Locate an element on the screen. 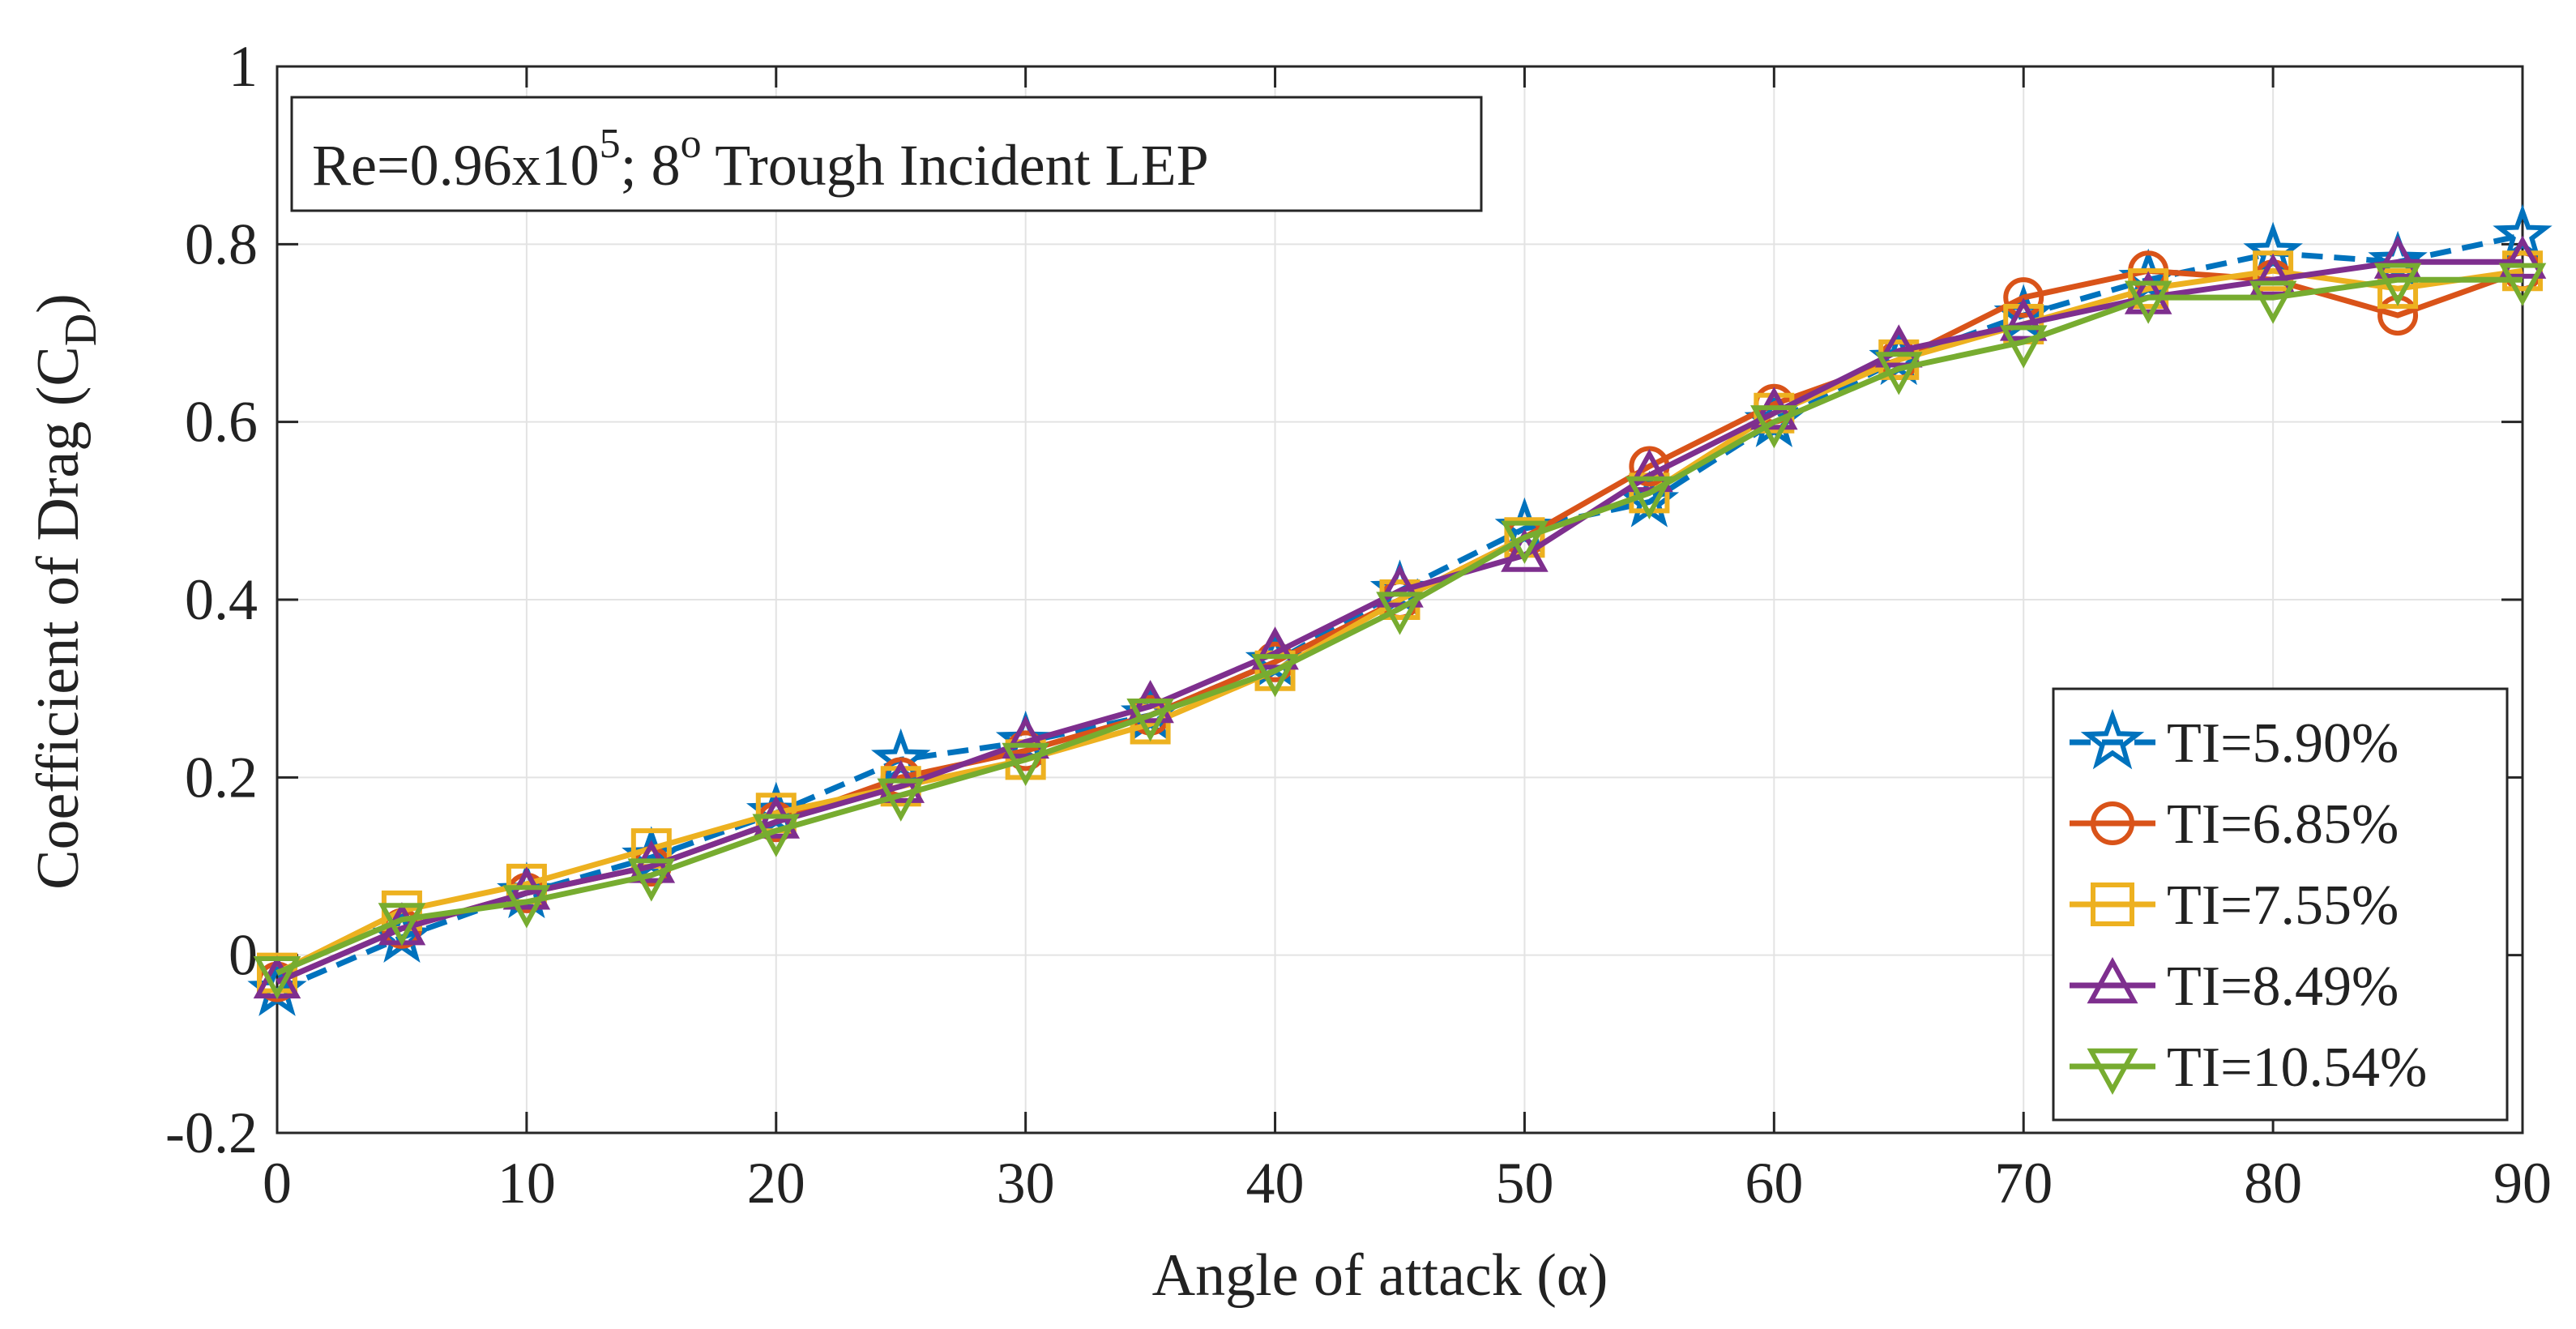 This screenshot has height=1329, width=2576. x-tick-label: 70 is located at coordinates (2023, 1184).